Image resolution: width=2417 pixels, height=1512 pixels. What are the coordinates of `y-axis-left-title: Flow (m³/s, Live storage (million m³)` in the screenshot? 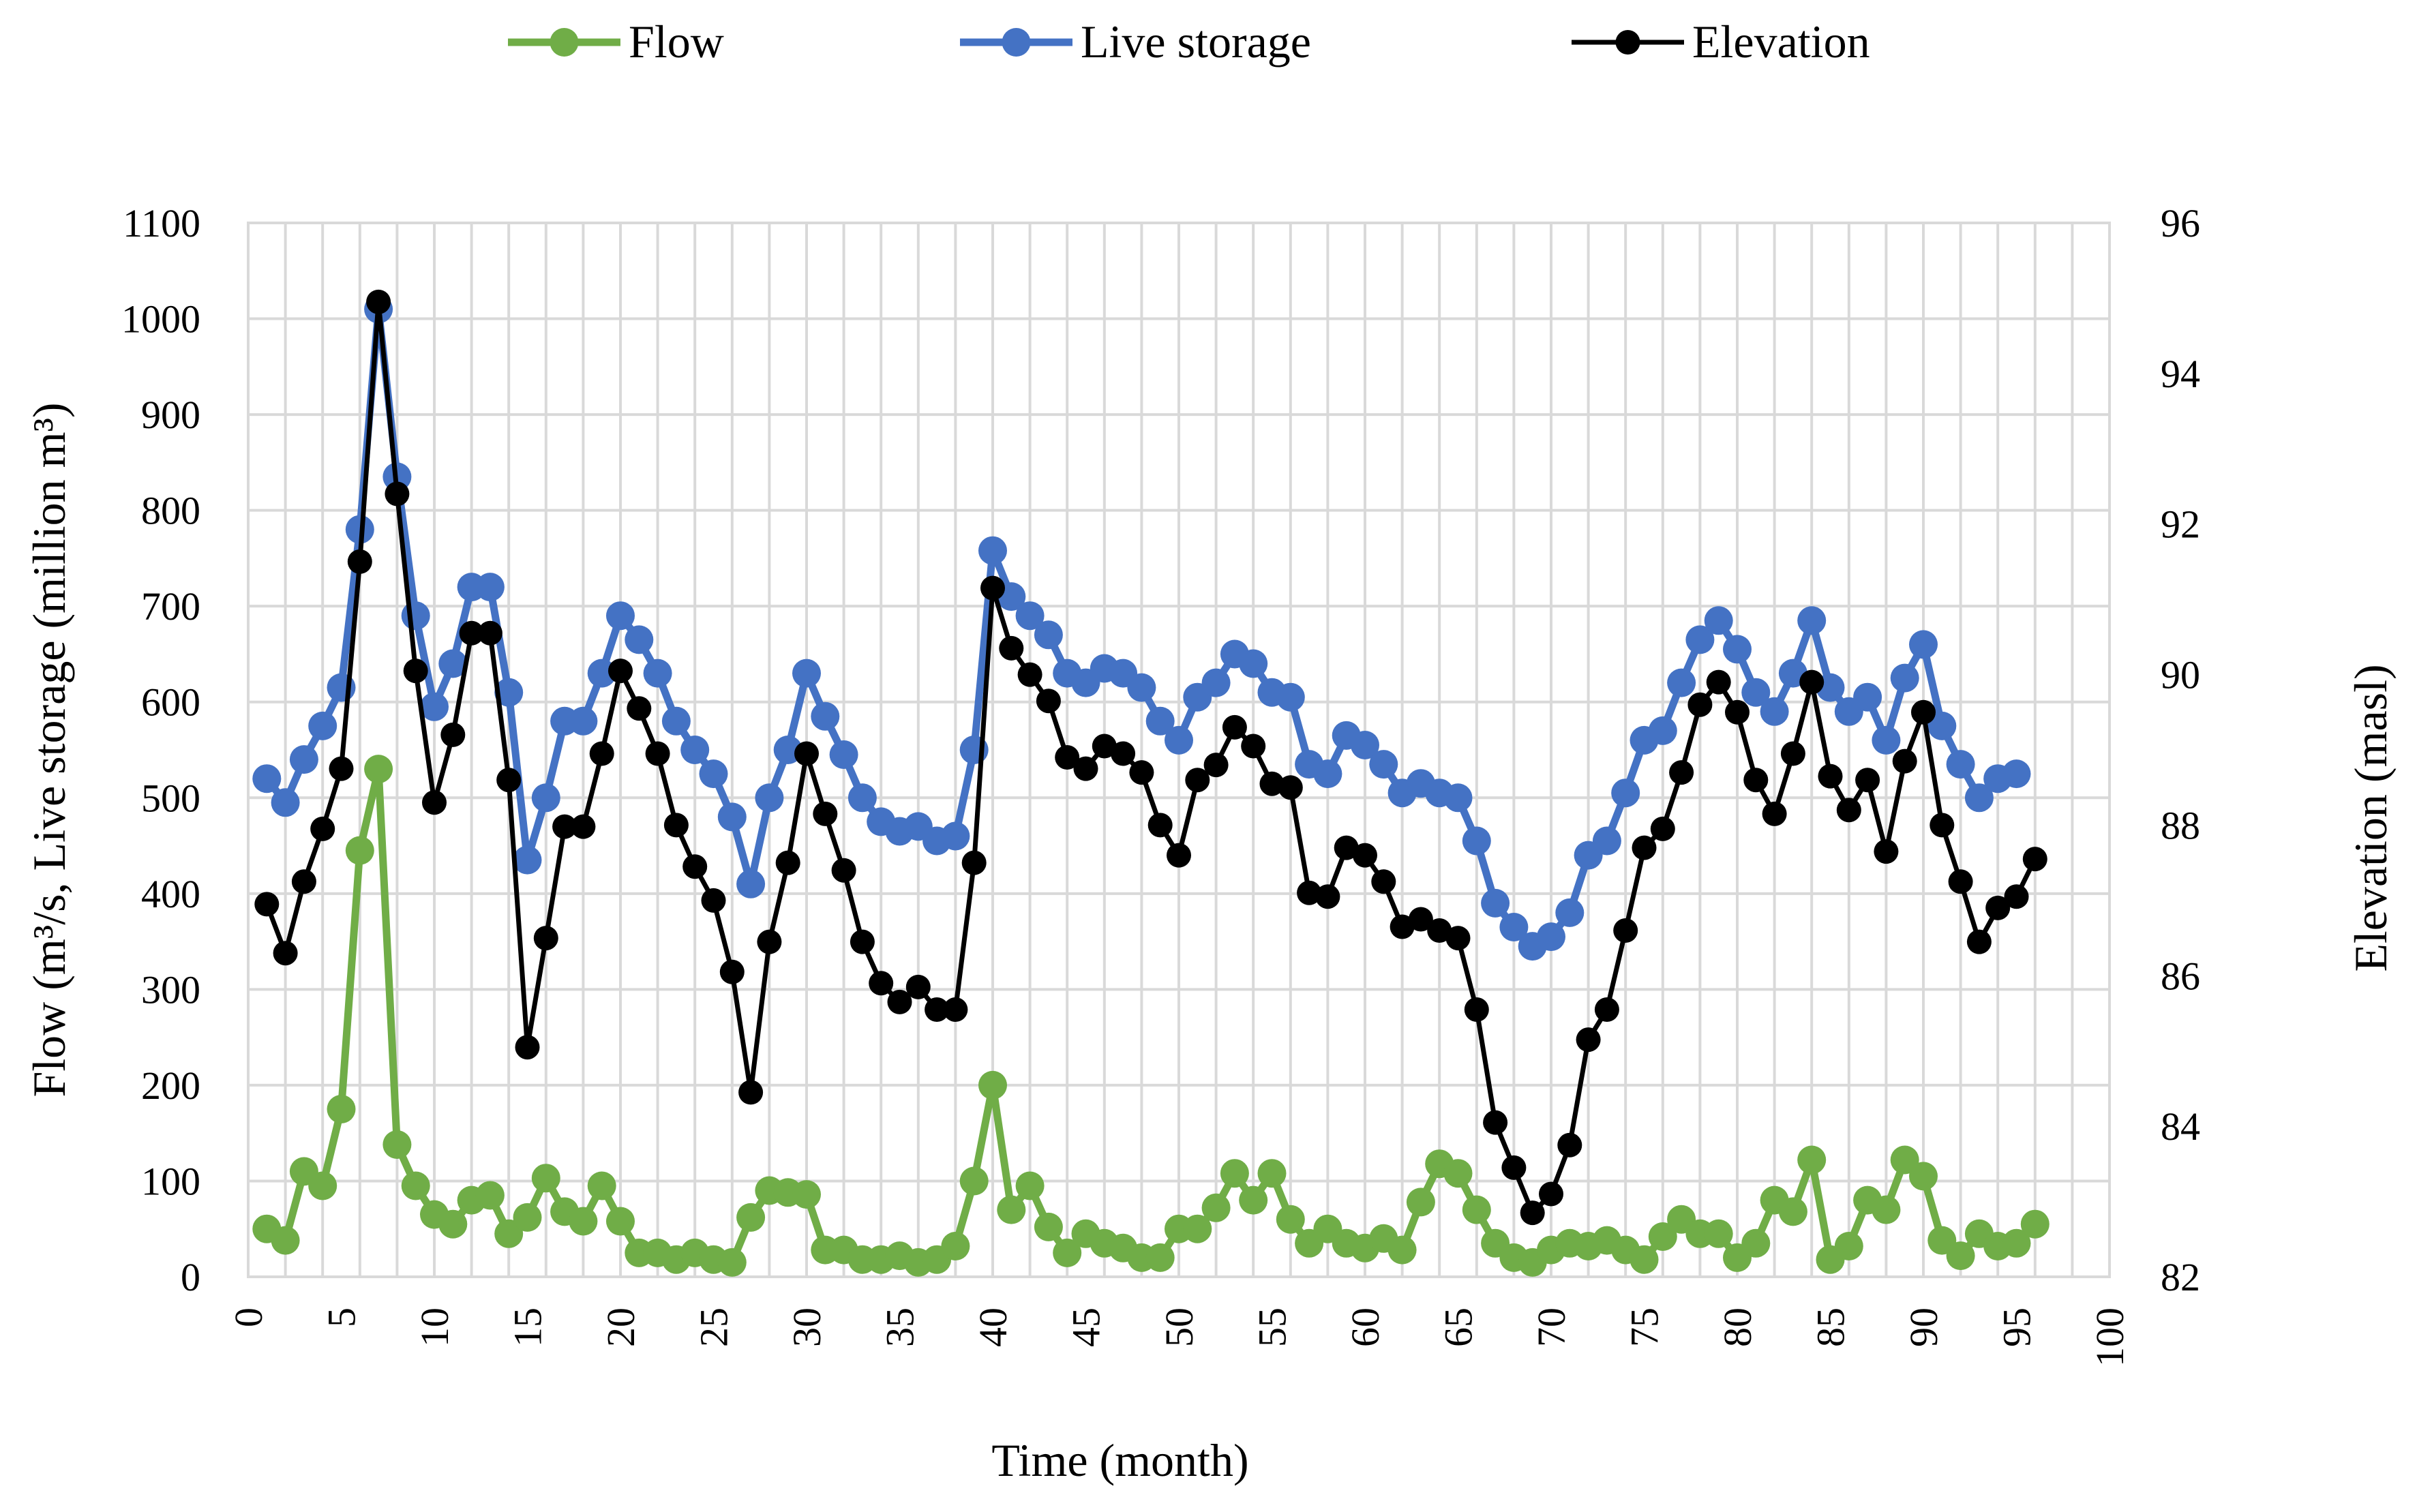 It's located at (49, 750).